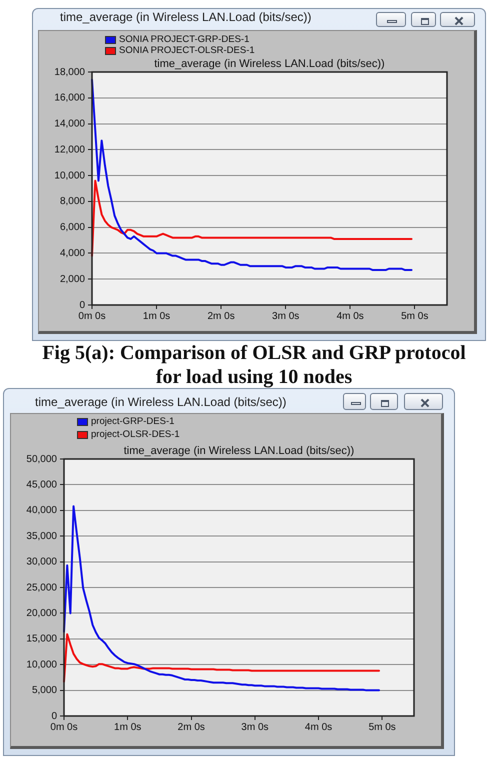 This screenshot has width=487, height=765. What do you see at coordinates (42, 639) in the screenshot?
I see `y-tick-label: 15,000` at bounding box center [42, 639].